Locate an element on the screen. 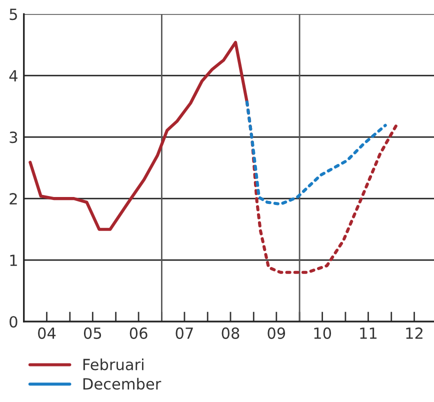 Image resolution: width=434 pixels, height=402 pixels. y-tick-label: 2 is located at coordinates (13, 198).